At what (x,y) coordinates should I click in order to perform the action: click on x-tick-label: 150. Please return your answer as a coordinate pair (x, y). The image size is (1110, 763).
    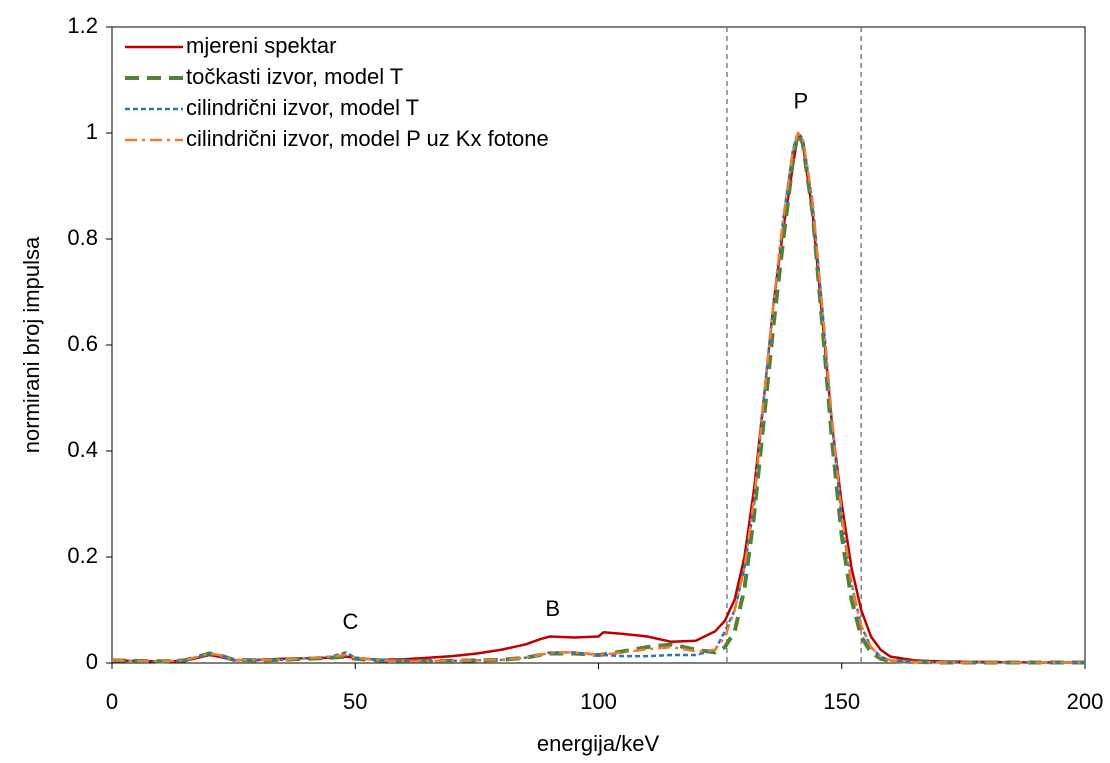
    Looking at the image, I should click on (841, 701).